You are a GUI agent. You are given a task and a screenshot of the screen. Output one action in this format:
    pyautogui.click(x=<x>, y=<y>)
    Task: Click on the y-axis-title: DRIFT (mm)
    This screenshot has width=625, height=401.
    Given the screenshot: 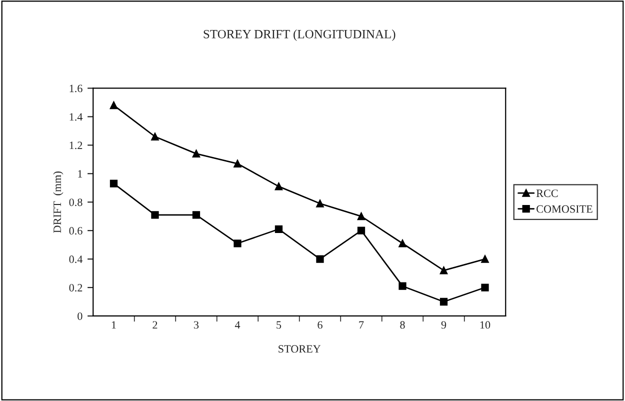 What is the action you would take?
    pyautogui.click(x=58, y=202)
    